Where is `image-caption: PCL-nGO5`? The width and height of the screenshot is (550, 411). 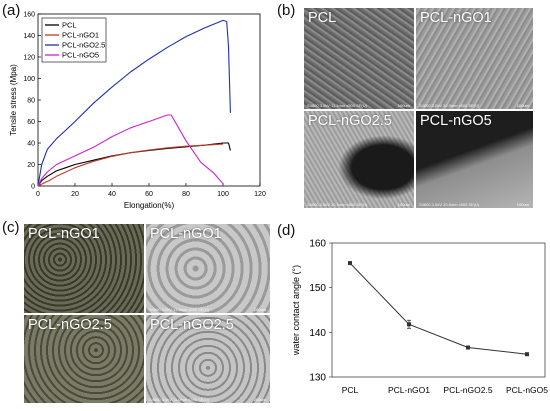
image-caption: PCL-nGO5 is located at coordinates (456, 121).